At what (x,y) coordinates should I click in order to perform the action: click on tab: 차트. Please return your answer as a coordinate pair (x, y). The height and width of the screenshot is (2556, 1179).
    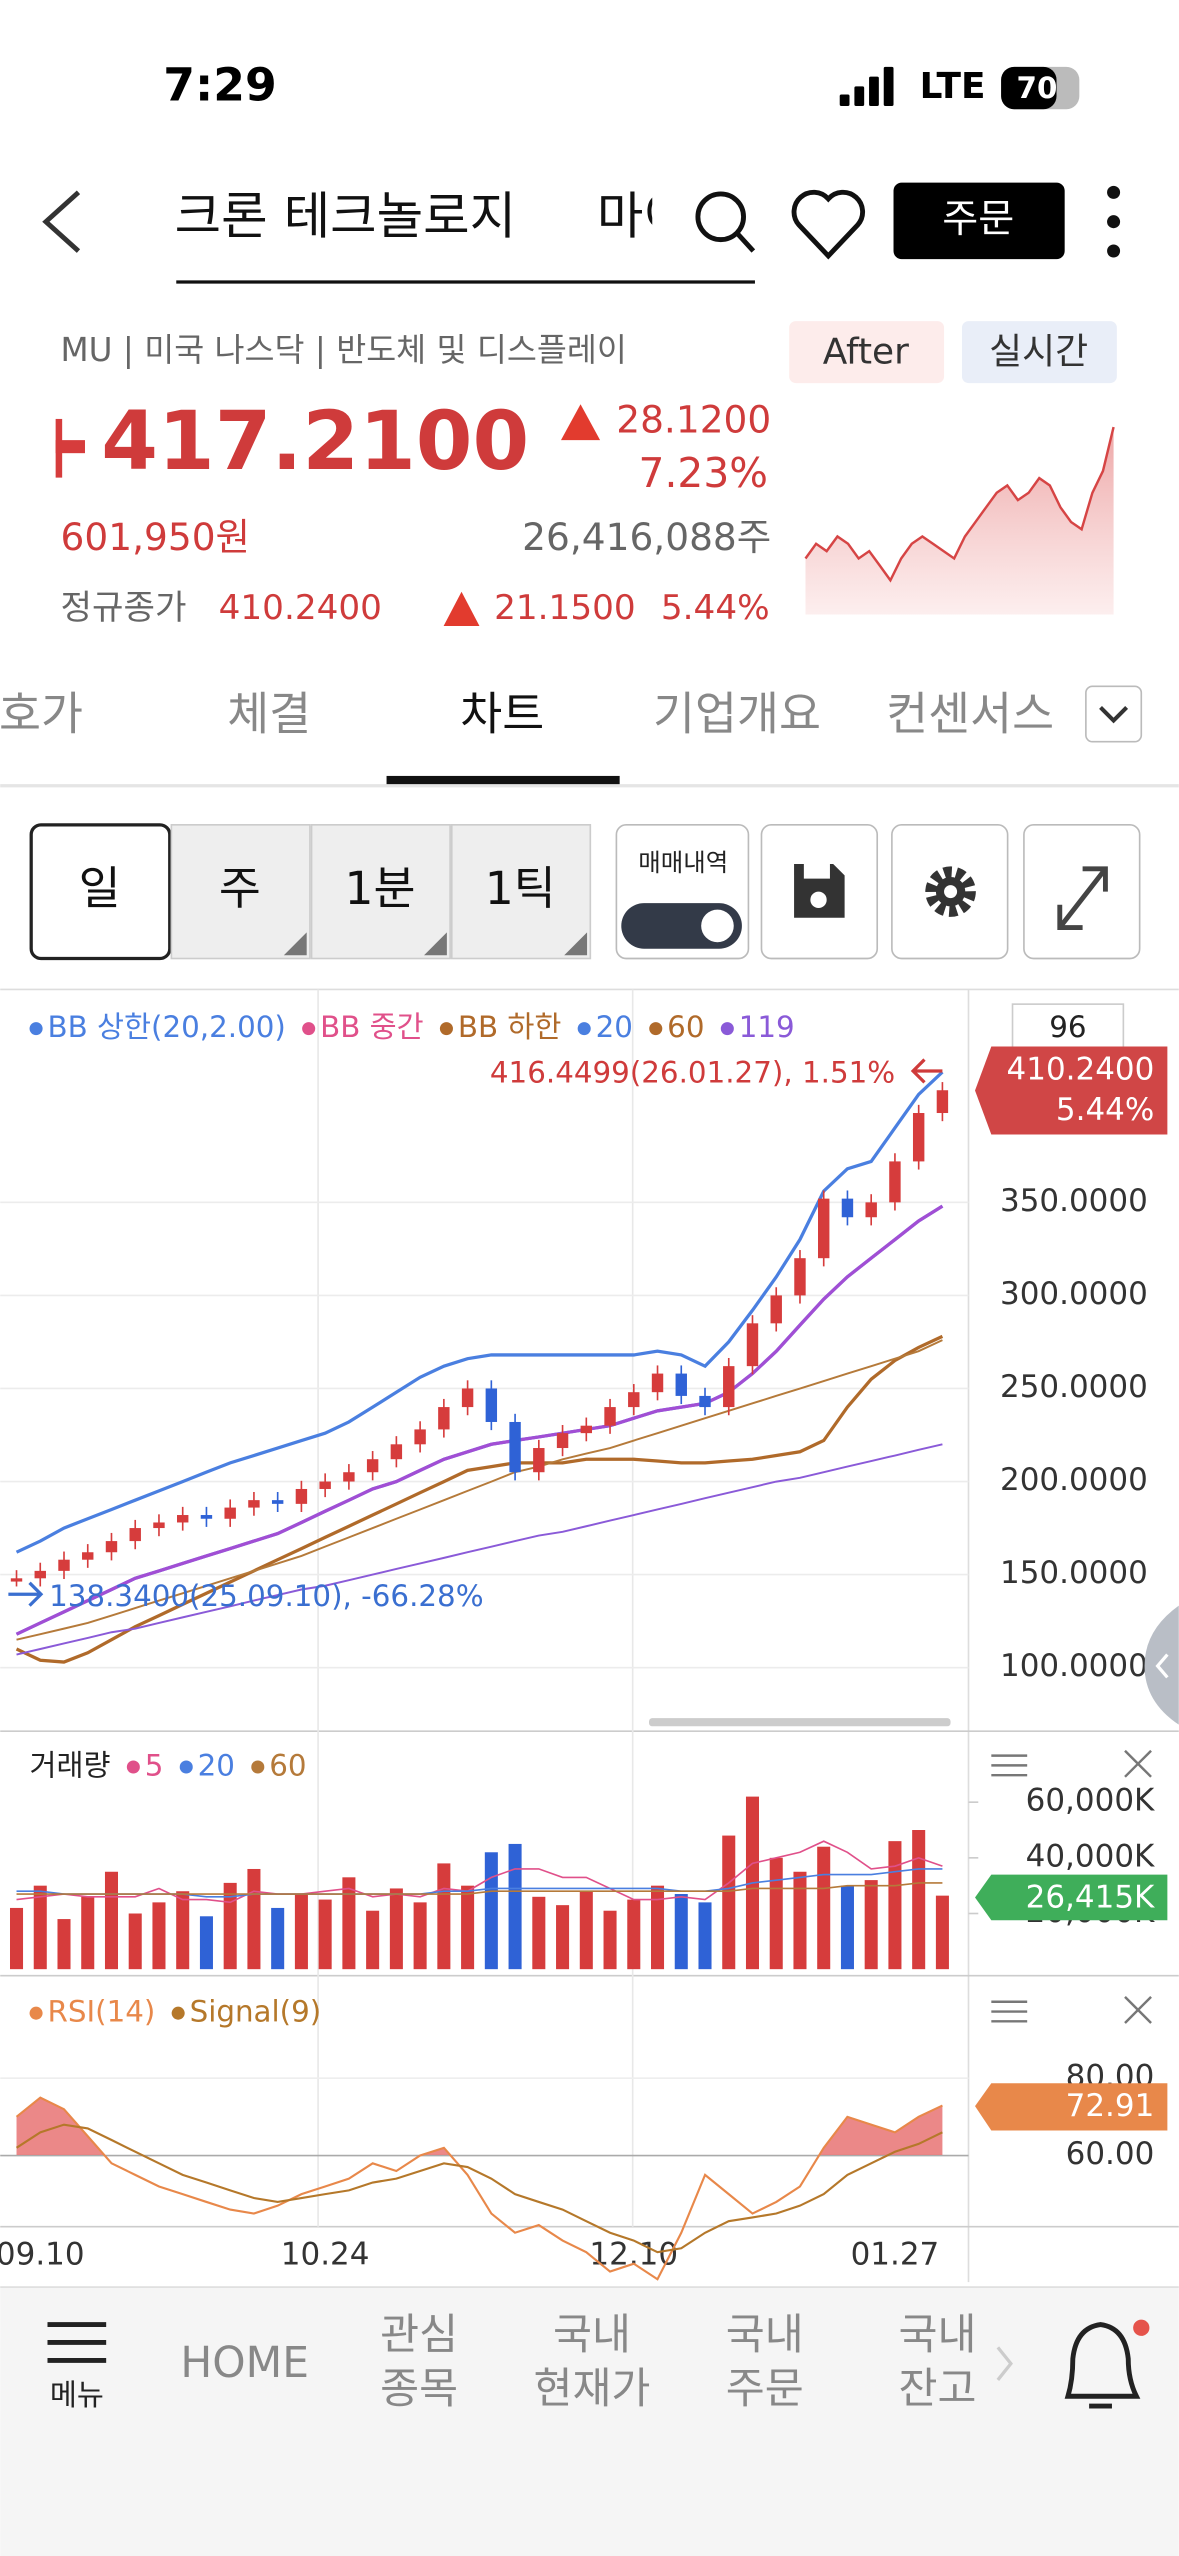
    Looking at the image, I should click on (502, 714).